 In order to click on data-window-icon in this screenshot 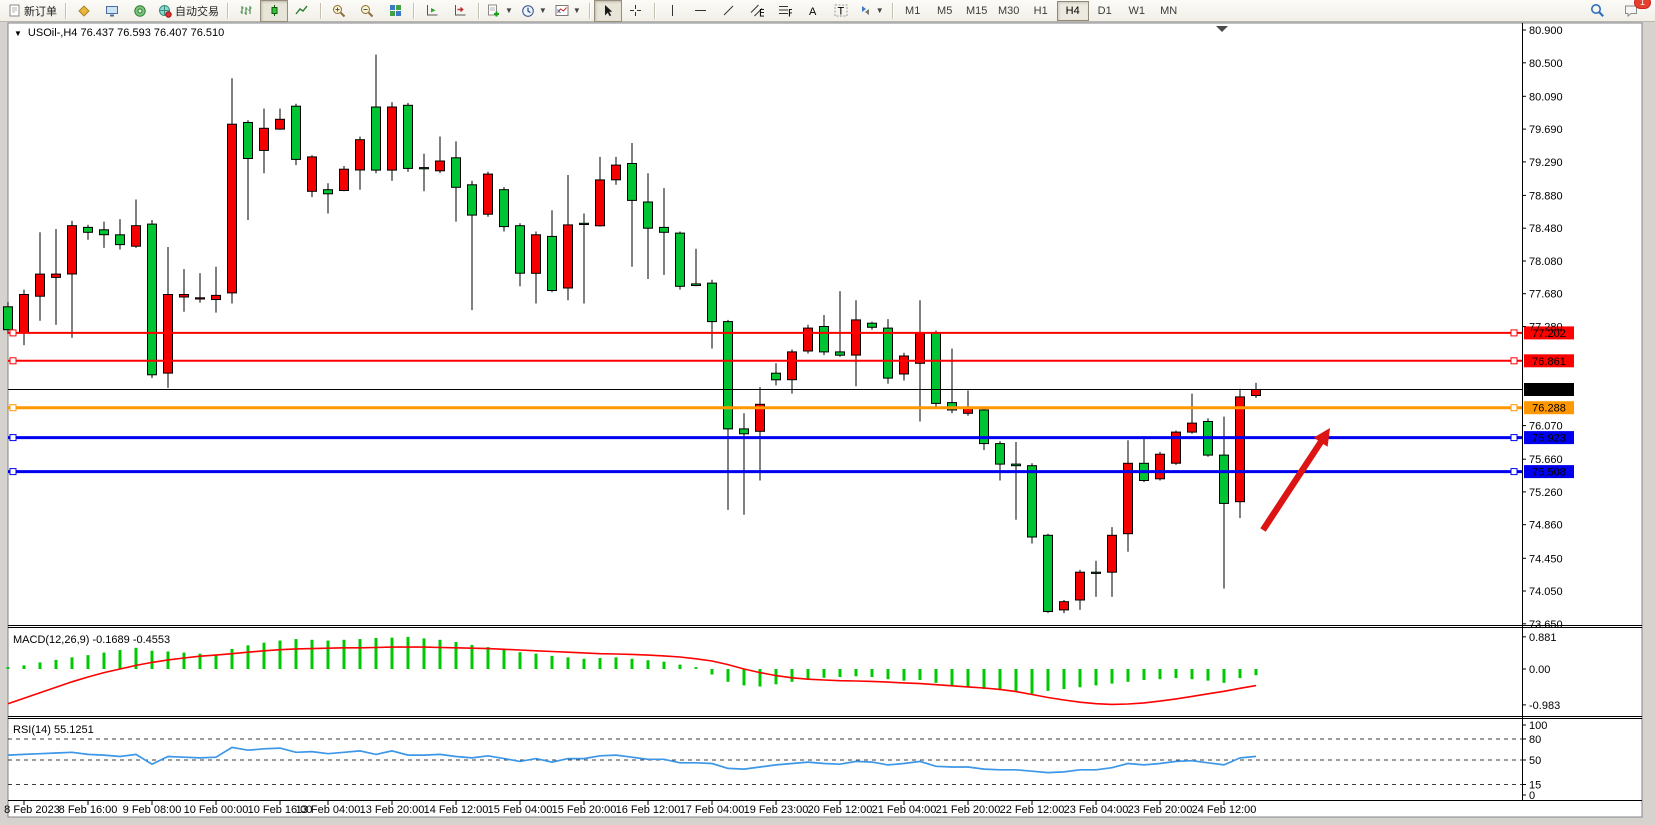, I will do `click(112, 10)`.